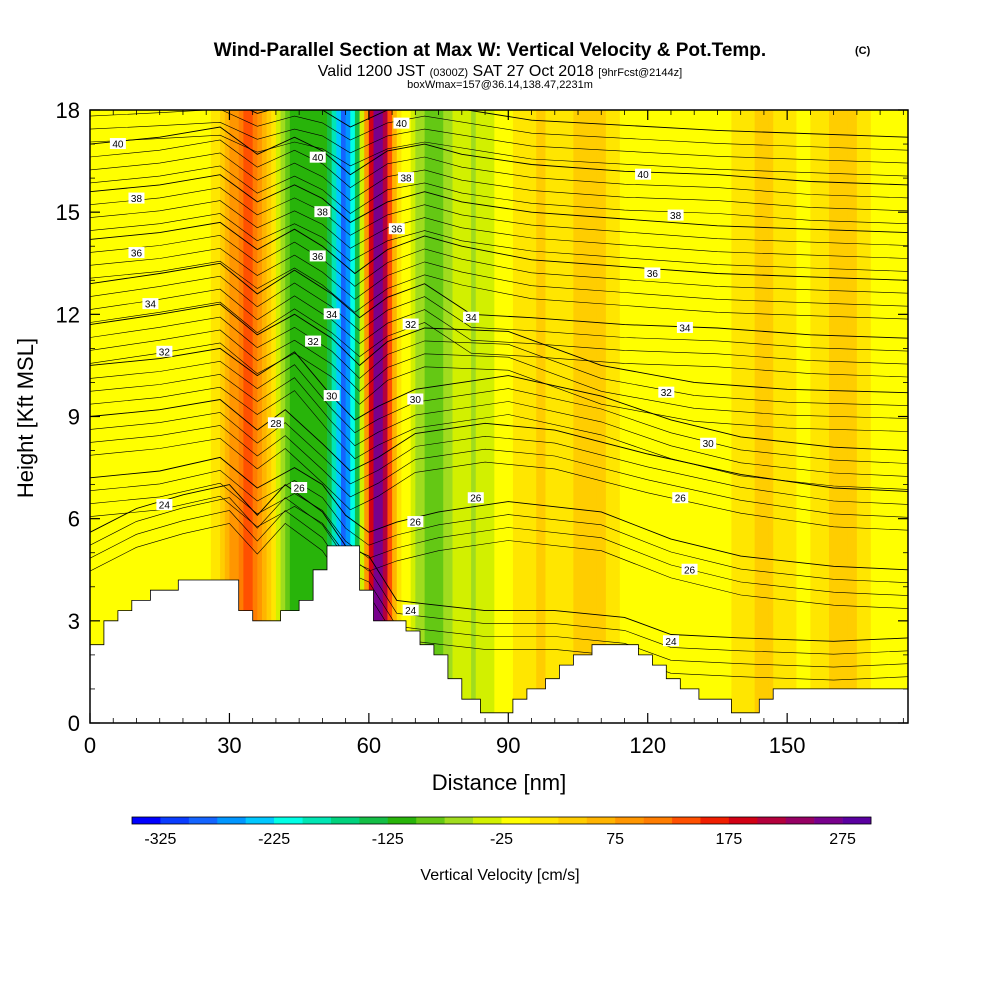  What do you see at coordinates (229, 745) in the screenshot?
I see `x-tick-label: 30` at bounding box center [229, 745].